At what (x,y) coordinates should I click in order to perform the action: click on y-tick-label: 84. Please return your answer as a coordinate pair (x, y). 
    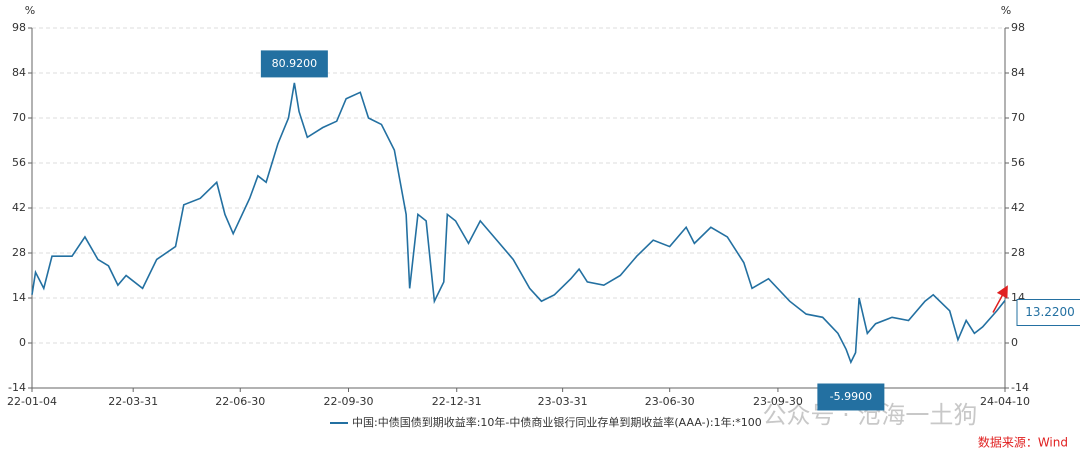
    Looking at the image, I should click on (19, 72).